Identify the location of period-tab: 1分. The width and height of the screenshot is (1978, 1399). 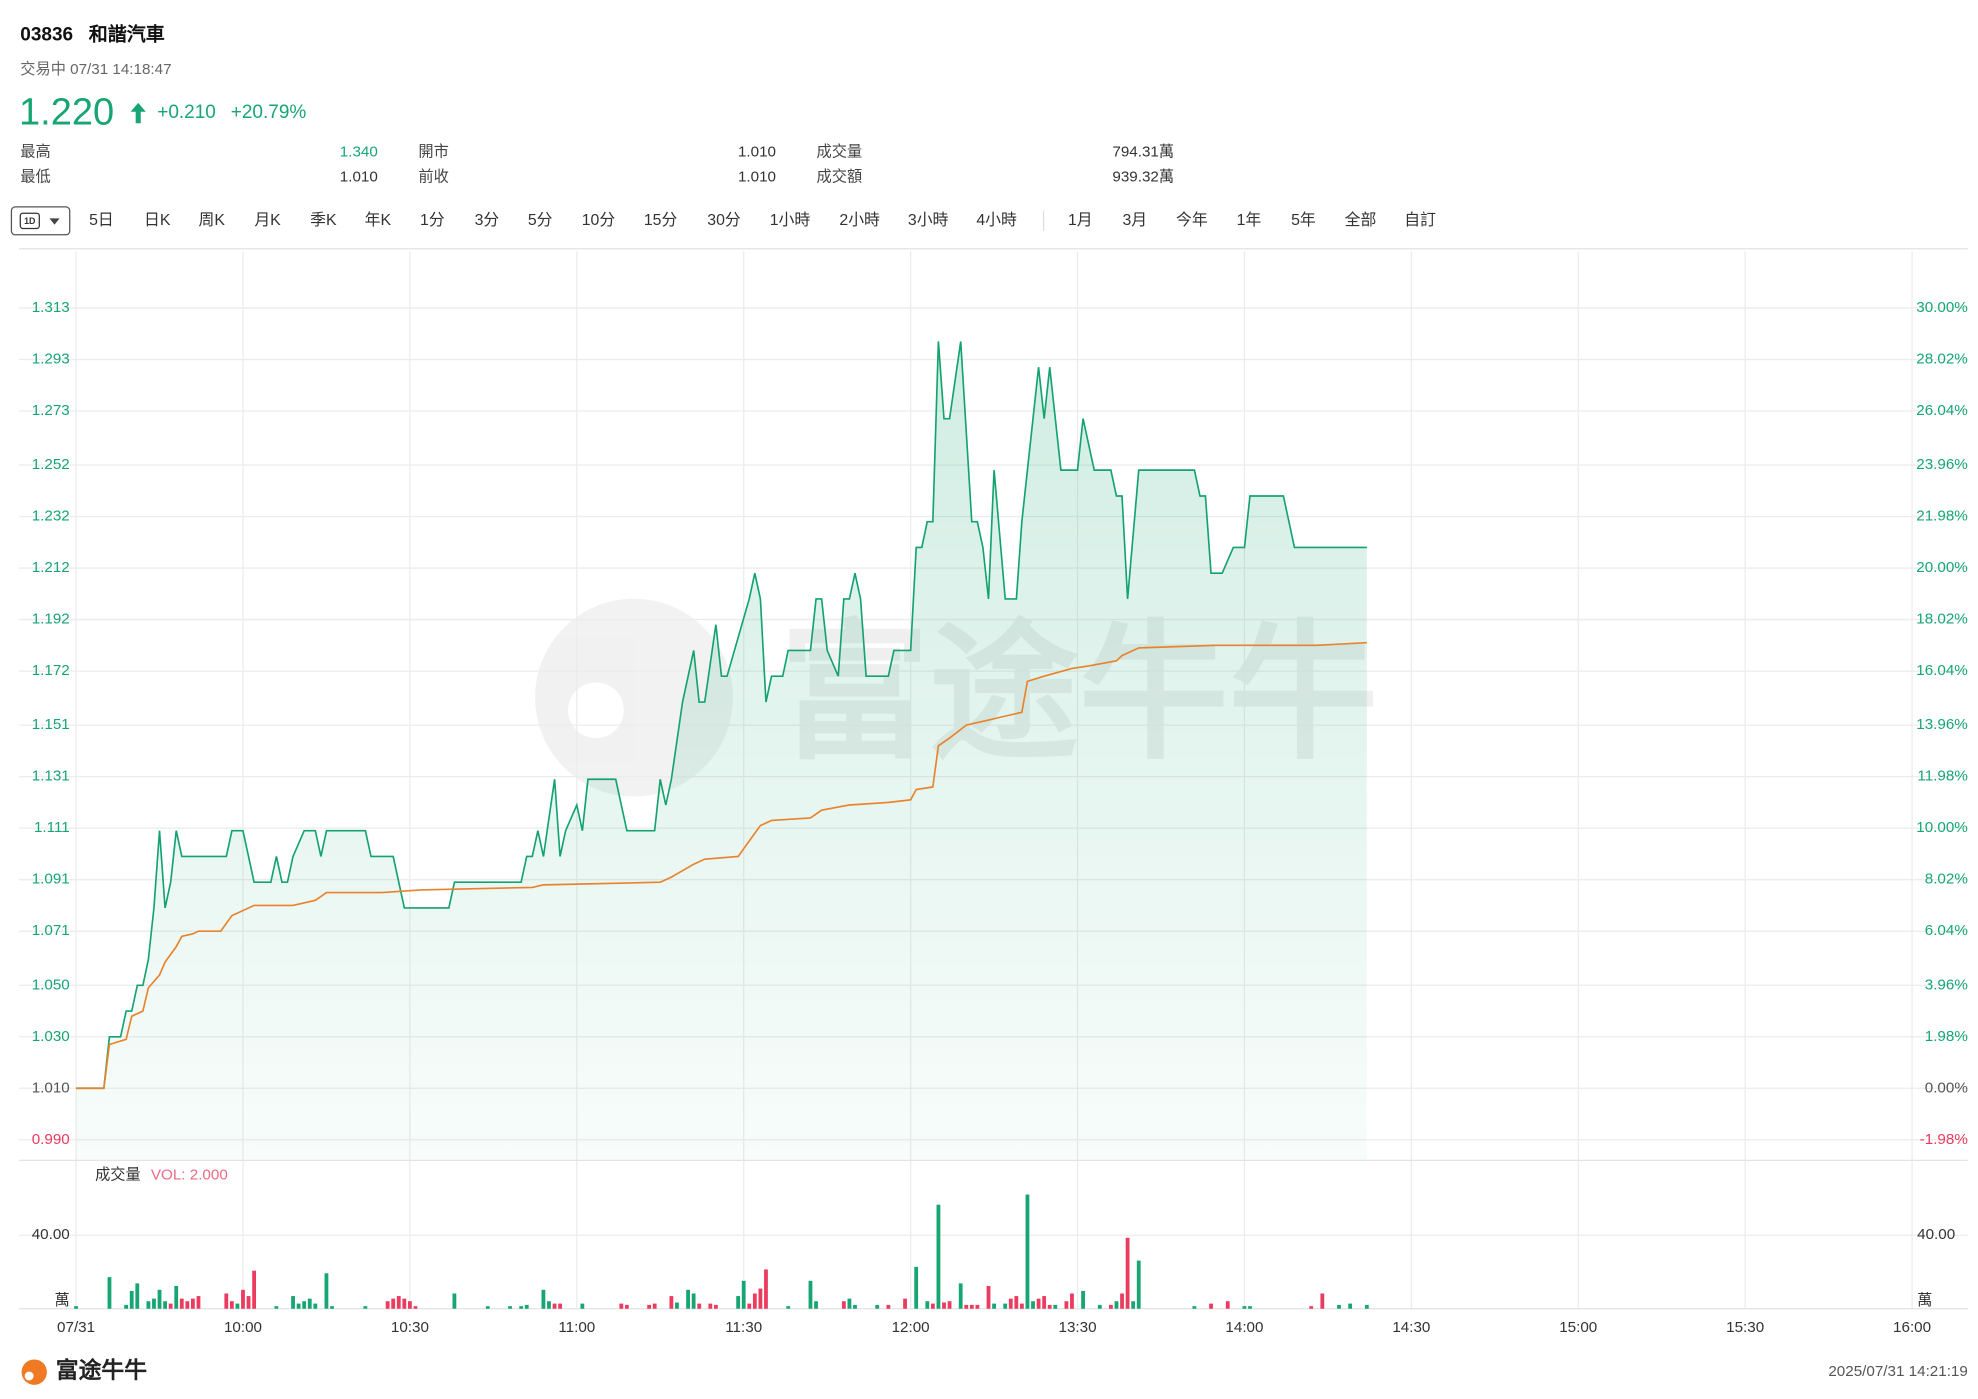
(432, 220).